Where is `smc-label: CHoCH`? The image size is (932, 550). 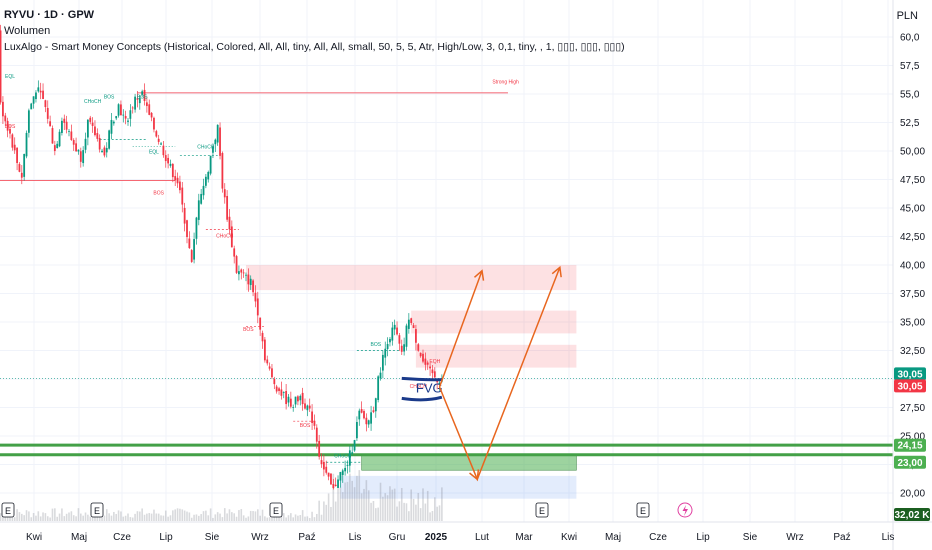
smc-label: CHoCH is located at coordinates (206, 148).